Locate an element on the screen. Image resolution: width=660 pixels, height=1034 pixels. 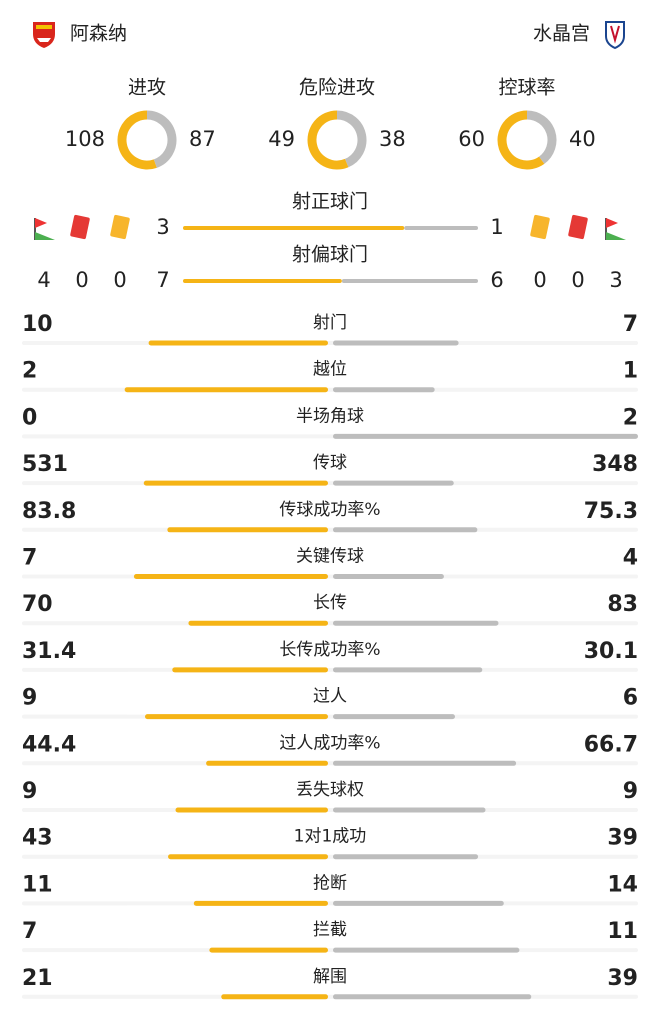
away-value: 87 is located at coordinates (202, 139).